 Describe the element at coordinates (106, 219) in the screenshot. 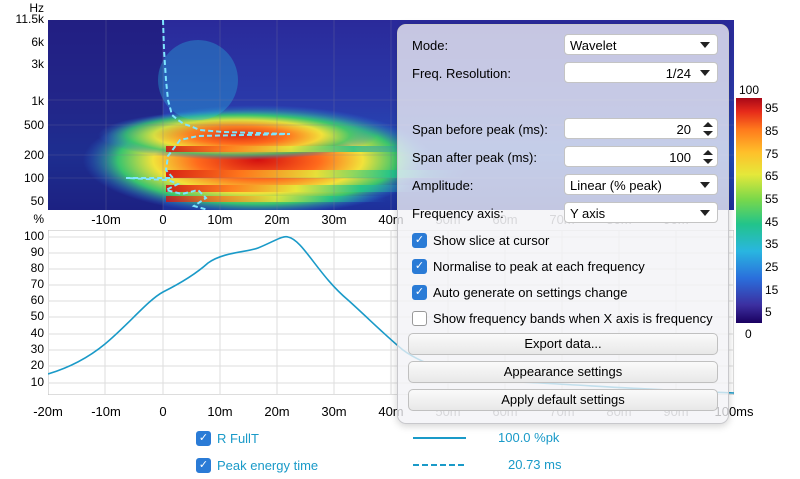

I see `spectro-x-tick: -10m` at that location.